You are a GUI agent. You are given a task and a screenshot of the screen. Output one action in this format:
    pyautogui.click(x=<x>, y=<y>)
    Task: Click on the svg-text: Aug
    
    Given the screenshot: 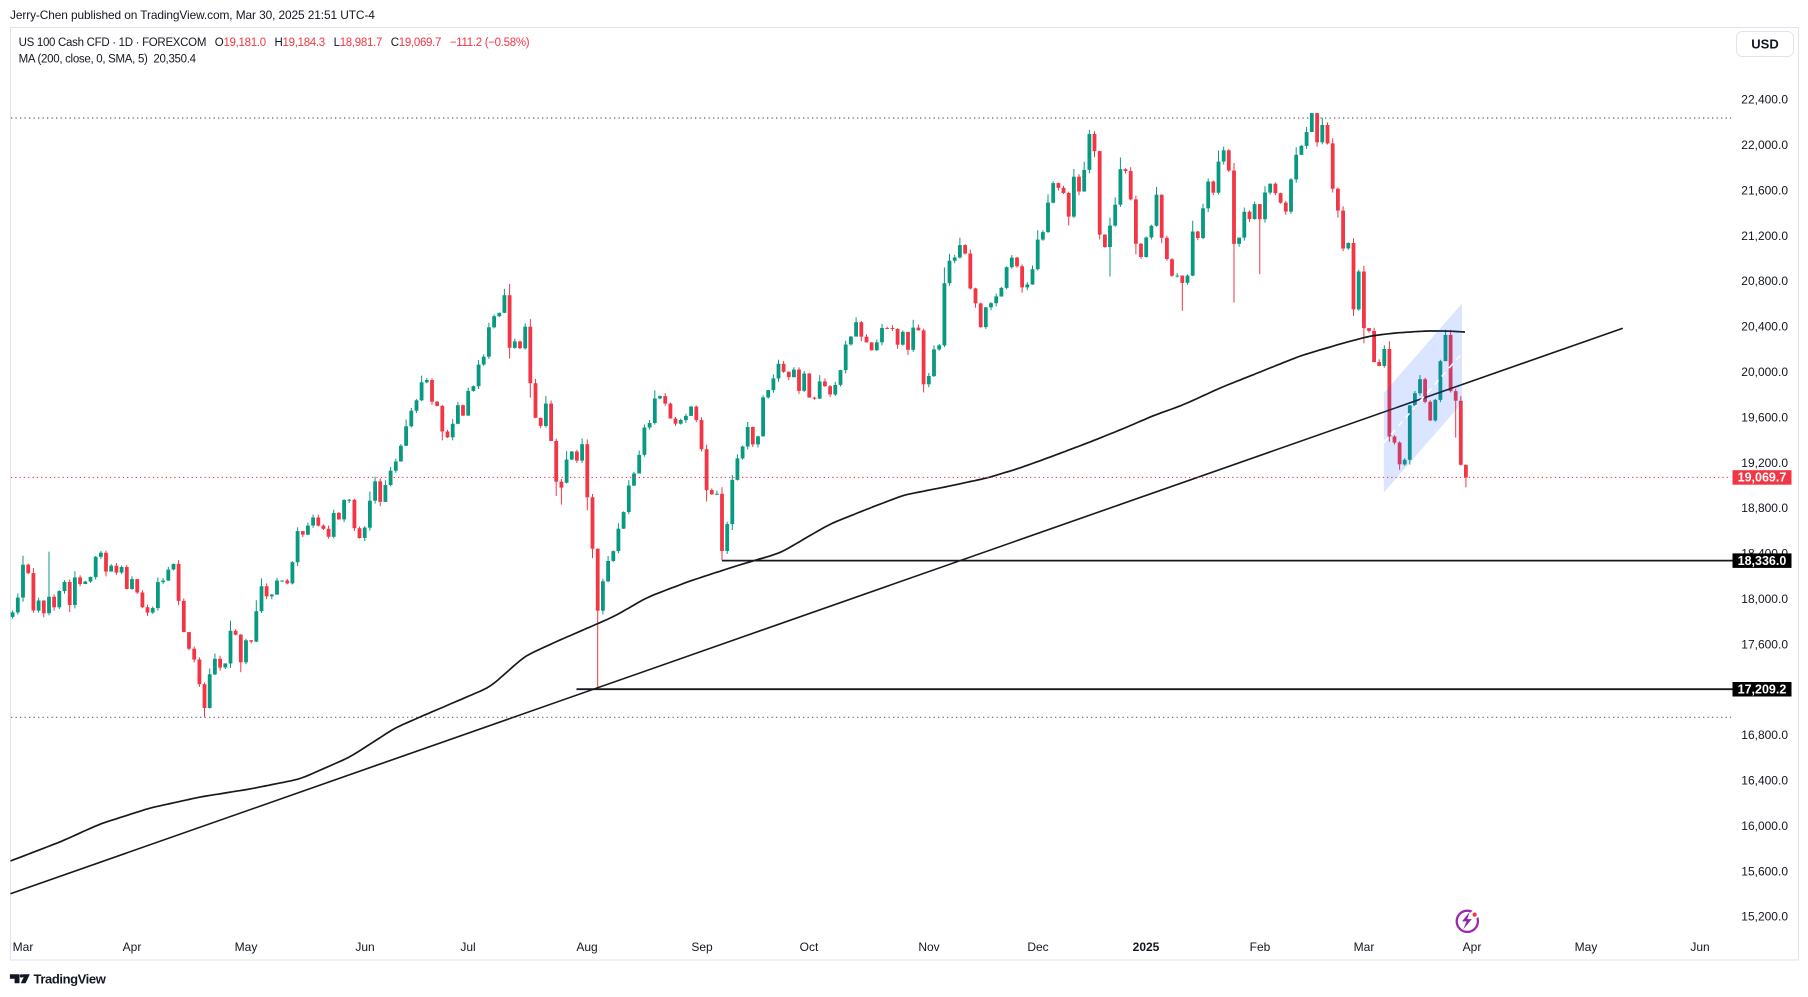 What is the action you would take?
    pyautogui.click(x=586, y=947)
    